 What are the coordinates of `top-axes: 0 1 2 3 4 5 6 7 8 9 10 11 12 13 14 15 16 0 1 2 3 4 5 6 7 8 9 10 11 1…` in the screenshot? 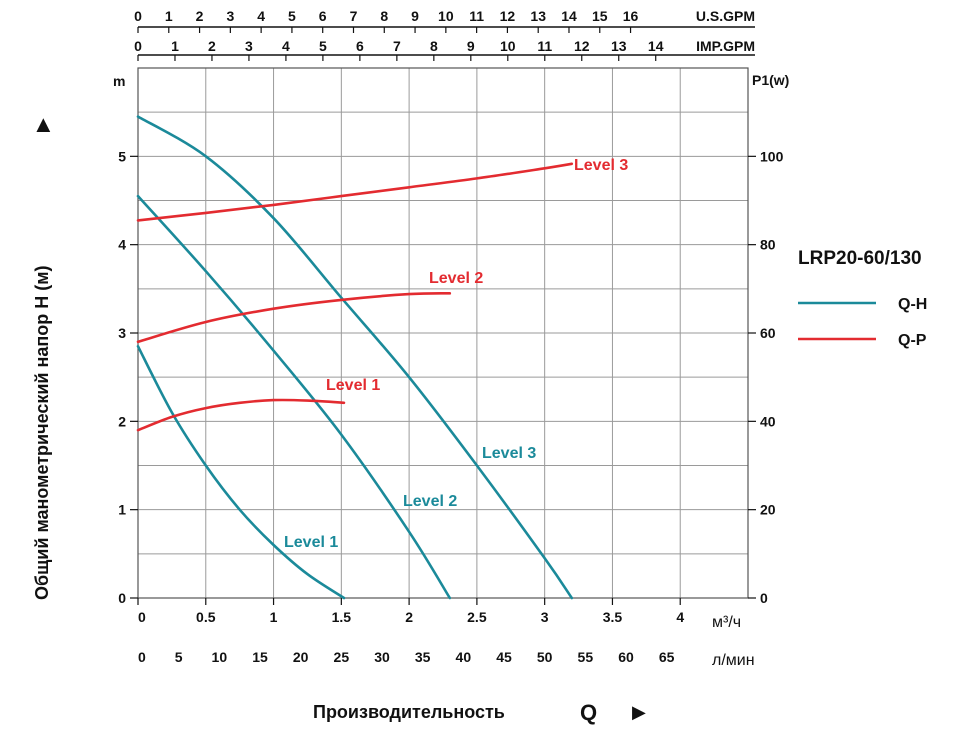 It's located at (444, 34).